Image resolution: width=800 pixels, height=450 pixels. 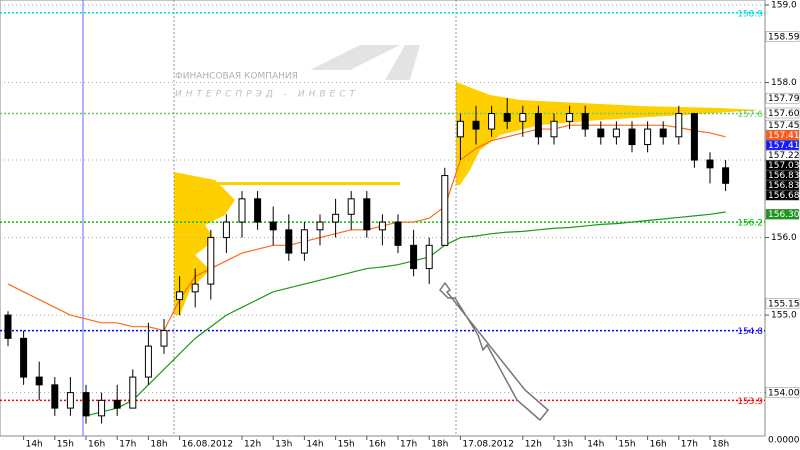 I want to click on price-tag-label: 156.301, so click(x=784, y=215).